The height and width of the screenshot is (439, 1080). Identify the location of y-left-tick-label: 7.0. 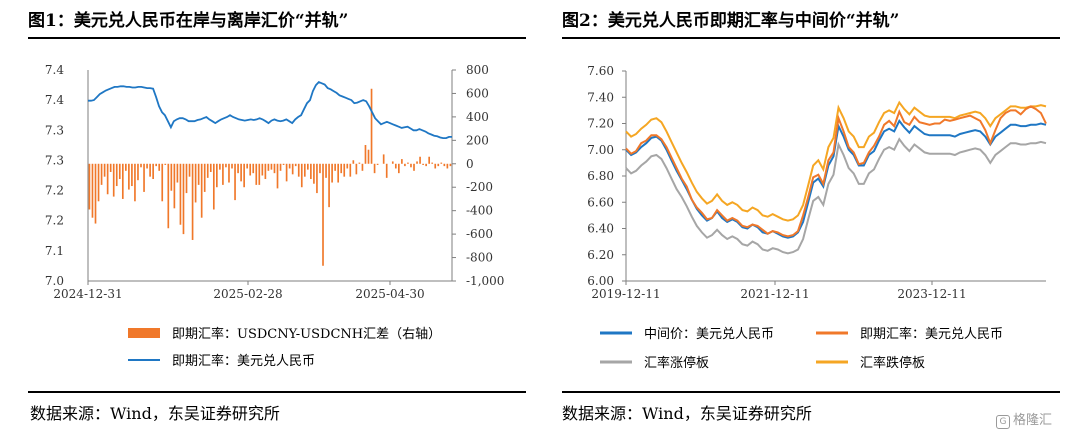
(54, 281).